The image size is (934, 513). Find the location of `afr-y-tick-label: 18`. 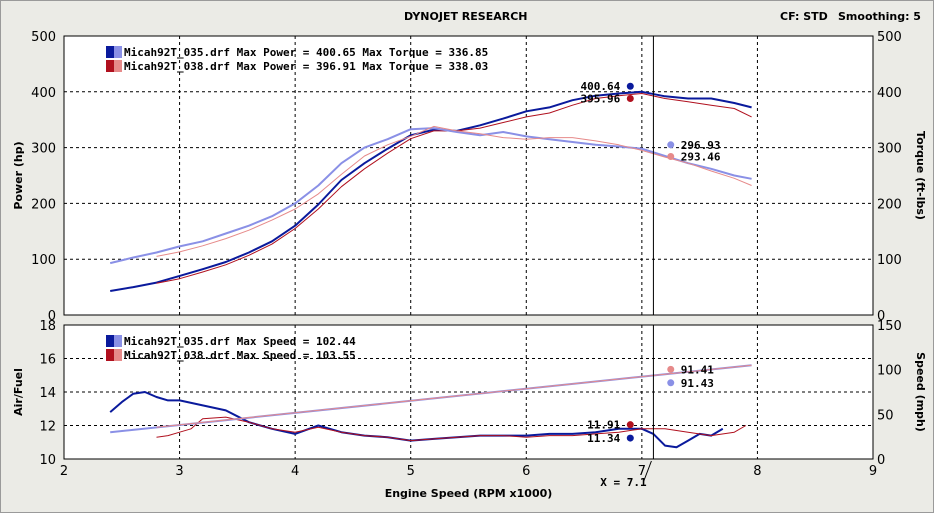

afr-y-tick-label: 18 is located at coordinates (47, 326).